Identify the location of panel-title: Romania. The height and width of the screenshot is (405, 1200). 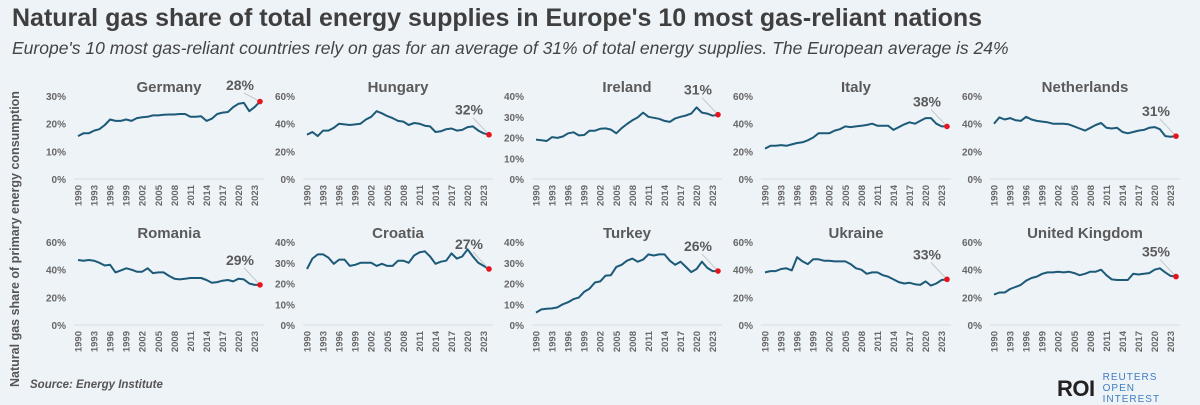
(169, 233).